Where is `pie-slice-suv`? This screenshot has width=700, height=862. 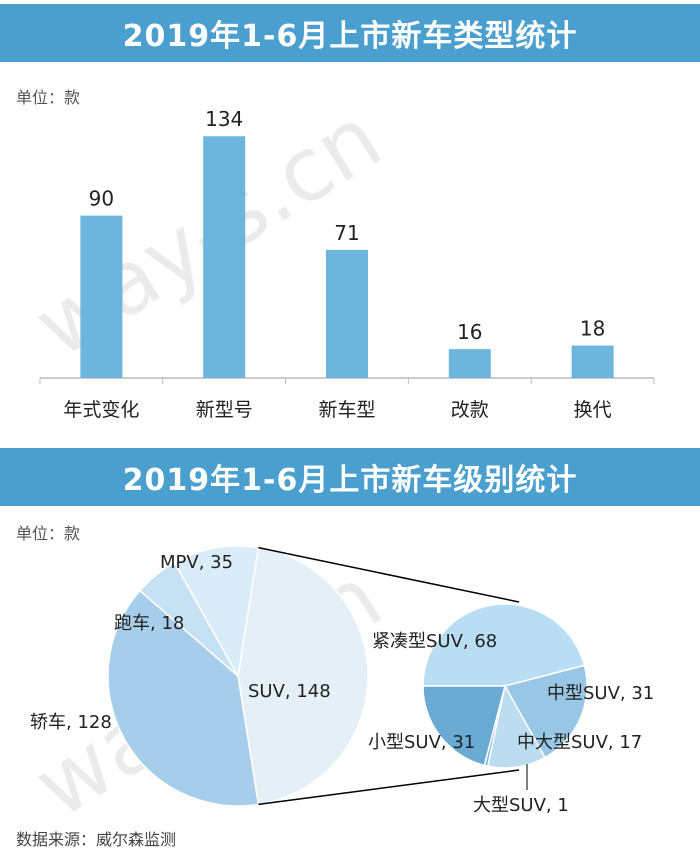 pie-slice-suv is located at coordinates (303, 676).